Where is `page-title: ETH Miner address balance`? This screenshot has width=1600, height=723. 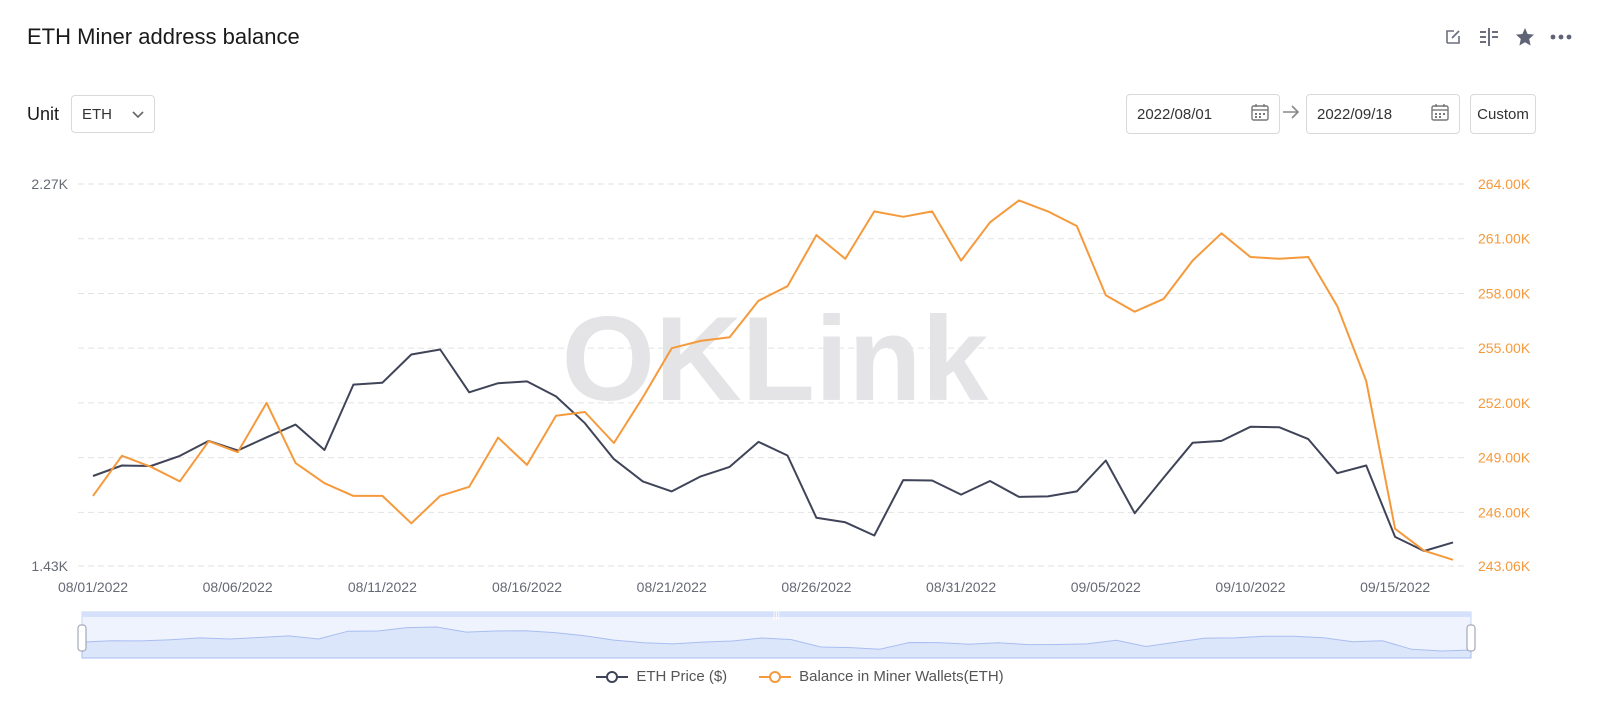
page-title: ETH Miner address balance is located at coordinates (163, 36).